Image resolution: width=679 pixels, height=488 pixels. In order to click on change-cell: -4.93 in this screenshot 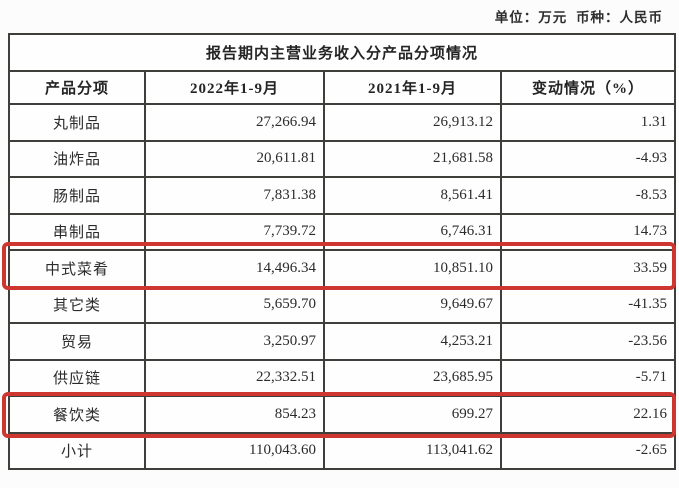, I will do `click(588, 158)`.